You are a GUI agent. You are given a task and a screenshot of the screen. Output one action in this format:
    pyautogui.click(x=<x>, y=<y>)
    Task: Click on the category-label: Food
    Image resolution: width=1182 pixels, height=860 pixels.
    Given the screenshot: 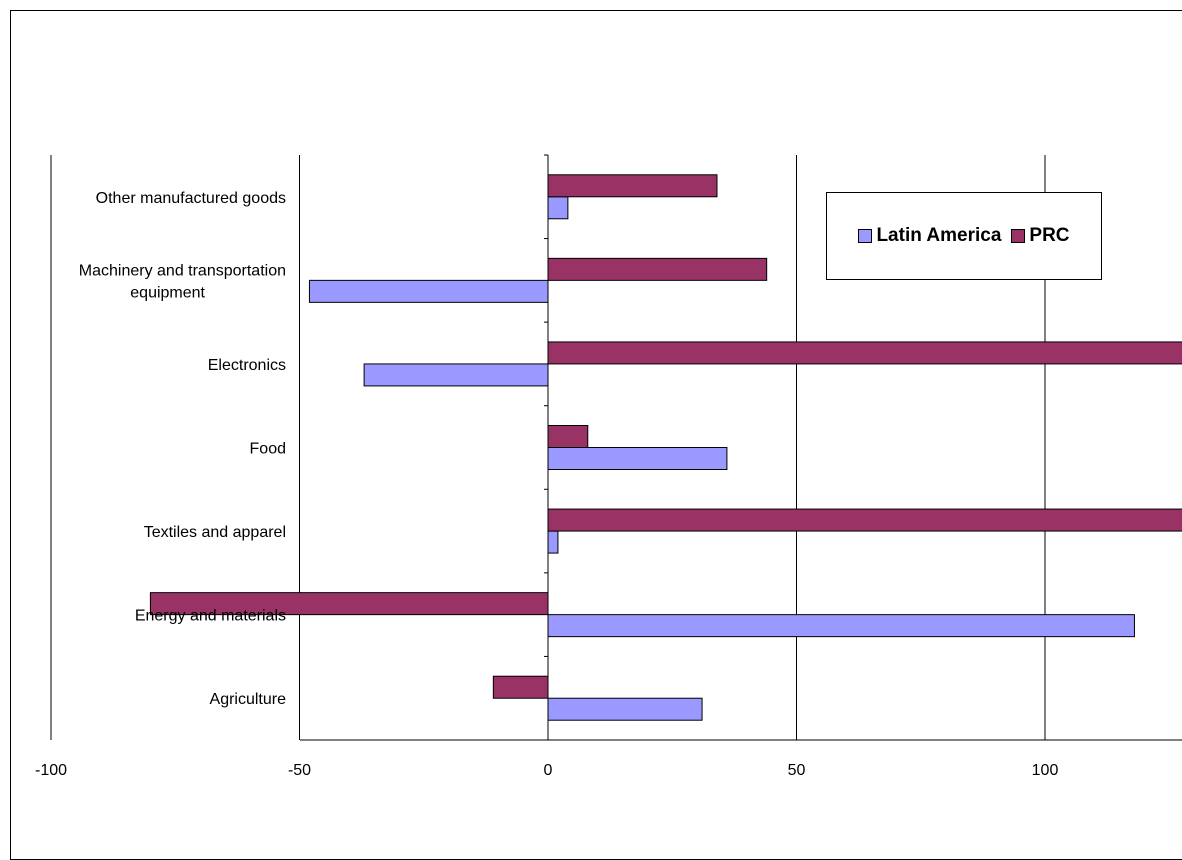 What is the action you would take?
    pyautogui.click(x=268, y=449)
    